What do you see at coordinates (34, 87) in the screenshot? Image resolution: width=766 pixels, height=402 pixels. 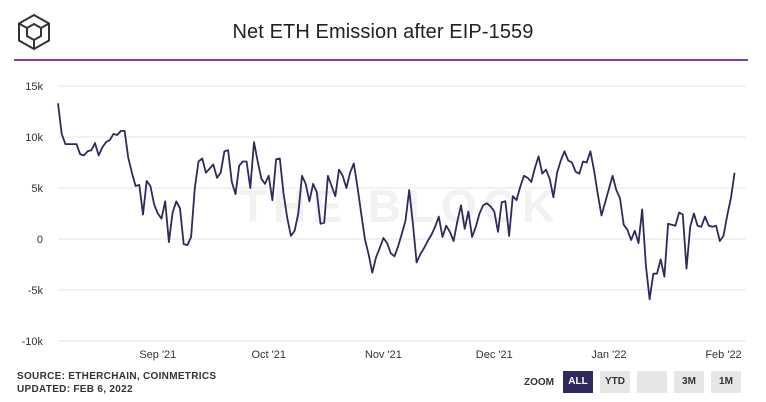 I see `y-tick-label: 15k` at bounding box center [34, 87].